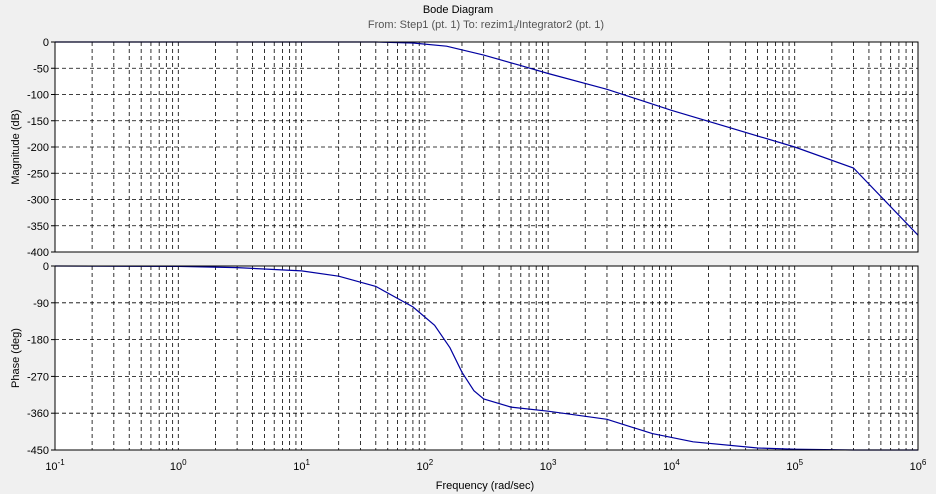 The height and width of the screenshot is (494, 936). Describe the element at coordinates (301, 465) in the screenshot. I see `x-tick-label: 10¹` at that location.